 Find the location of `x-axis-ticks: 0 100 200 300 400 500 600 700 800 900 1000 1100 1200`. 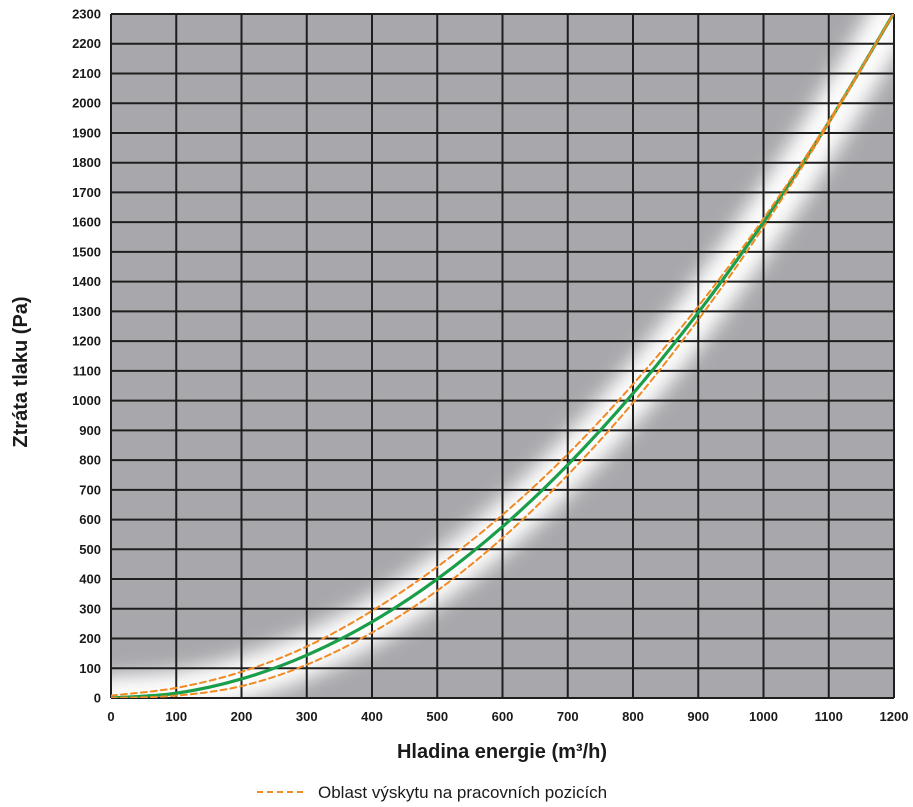

x-axis-ticks: 0 100 200 300 400 500 600 700 800 900 1000 1100 1200 is located at coordinates (507, 716).